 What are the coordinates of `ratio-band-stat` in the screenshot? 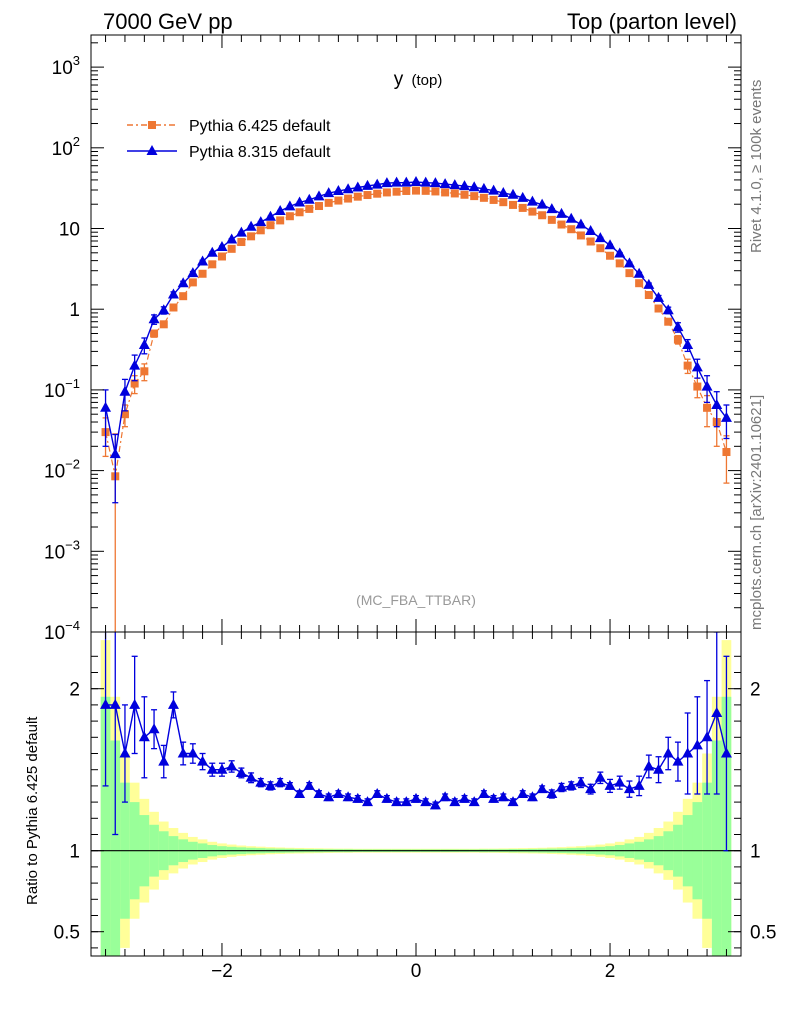 It's located at (105, 826).